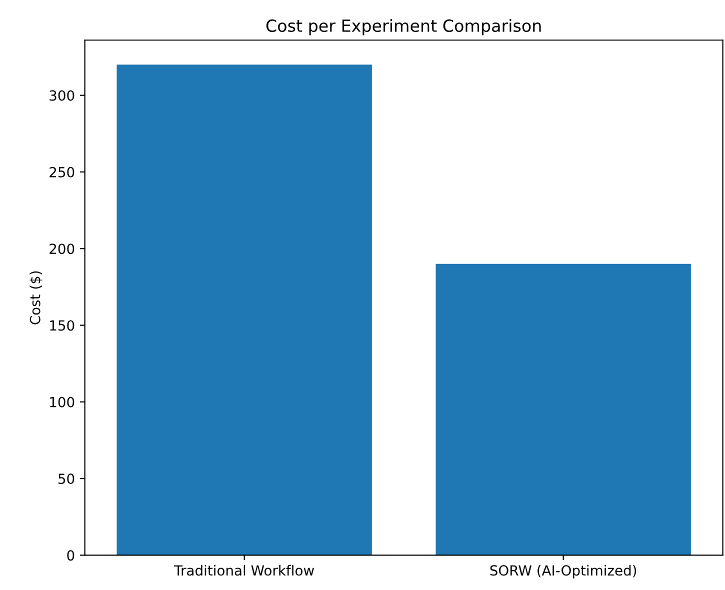 This screenshot has height=590, width=725. What do you see at coordinates (403, 27) in the screenshot?
I see `chart-title: Cost per Experiment Comparison` at bounding box center [403, 27].